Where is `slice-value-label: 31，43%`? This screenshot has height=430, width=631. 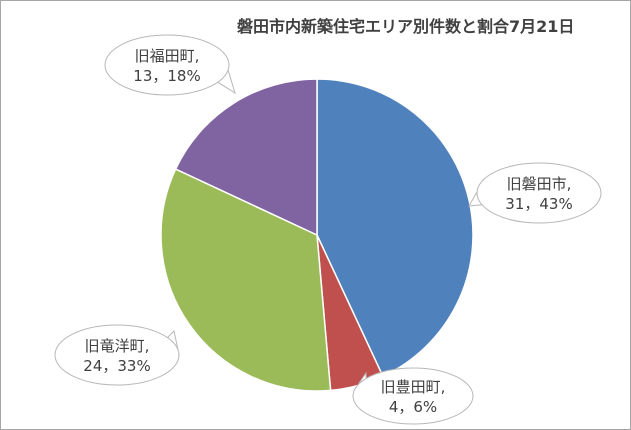
slice-value-label: 31，43% is located at coordinates (538, 204).